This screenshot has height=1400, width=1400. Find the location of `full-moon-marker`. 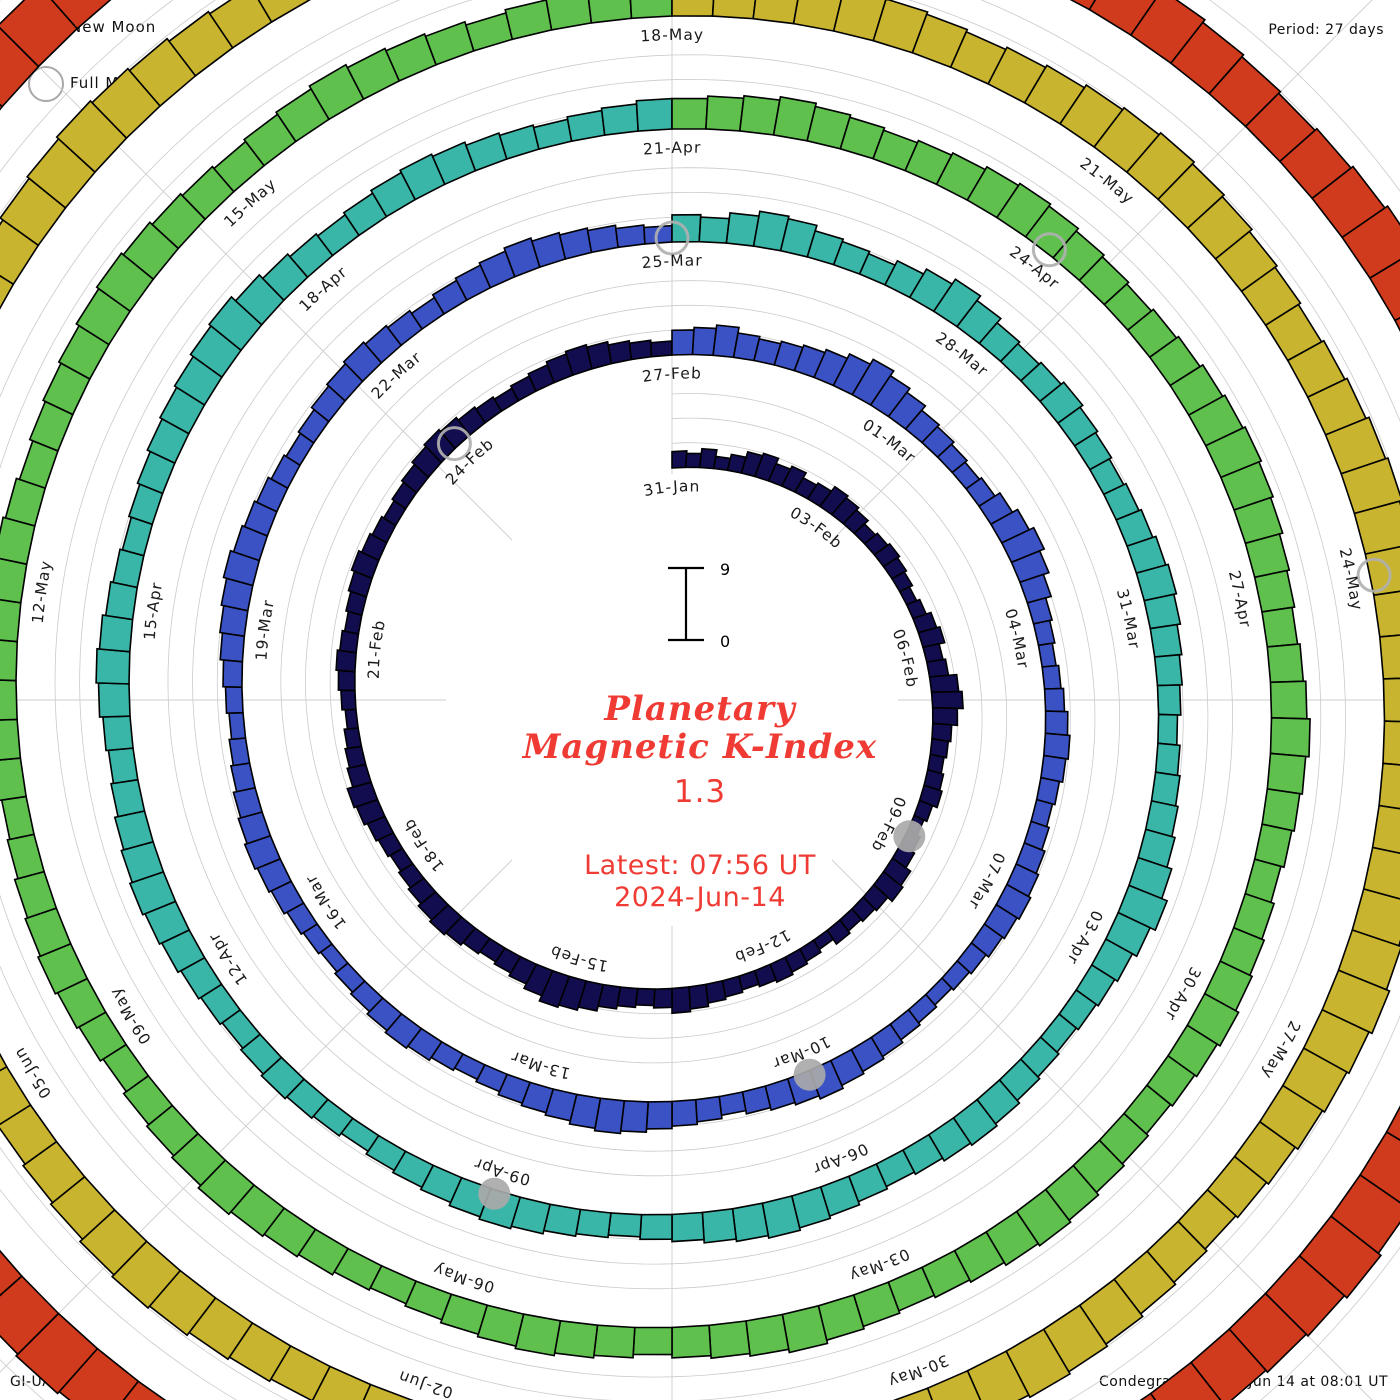

full-moon-marker is located at coordinates (1049, 250).